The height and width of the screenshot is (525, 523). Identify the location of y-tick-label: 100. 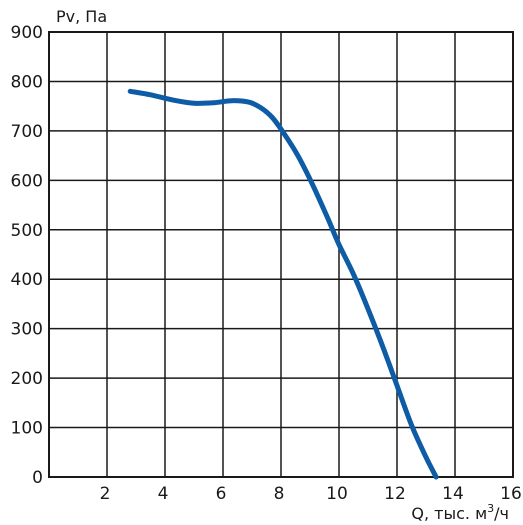
(27, 429).